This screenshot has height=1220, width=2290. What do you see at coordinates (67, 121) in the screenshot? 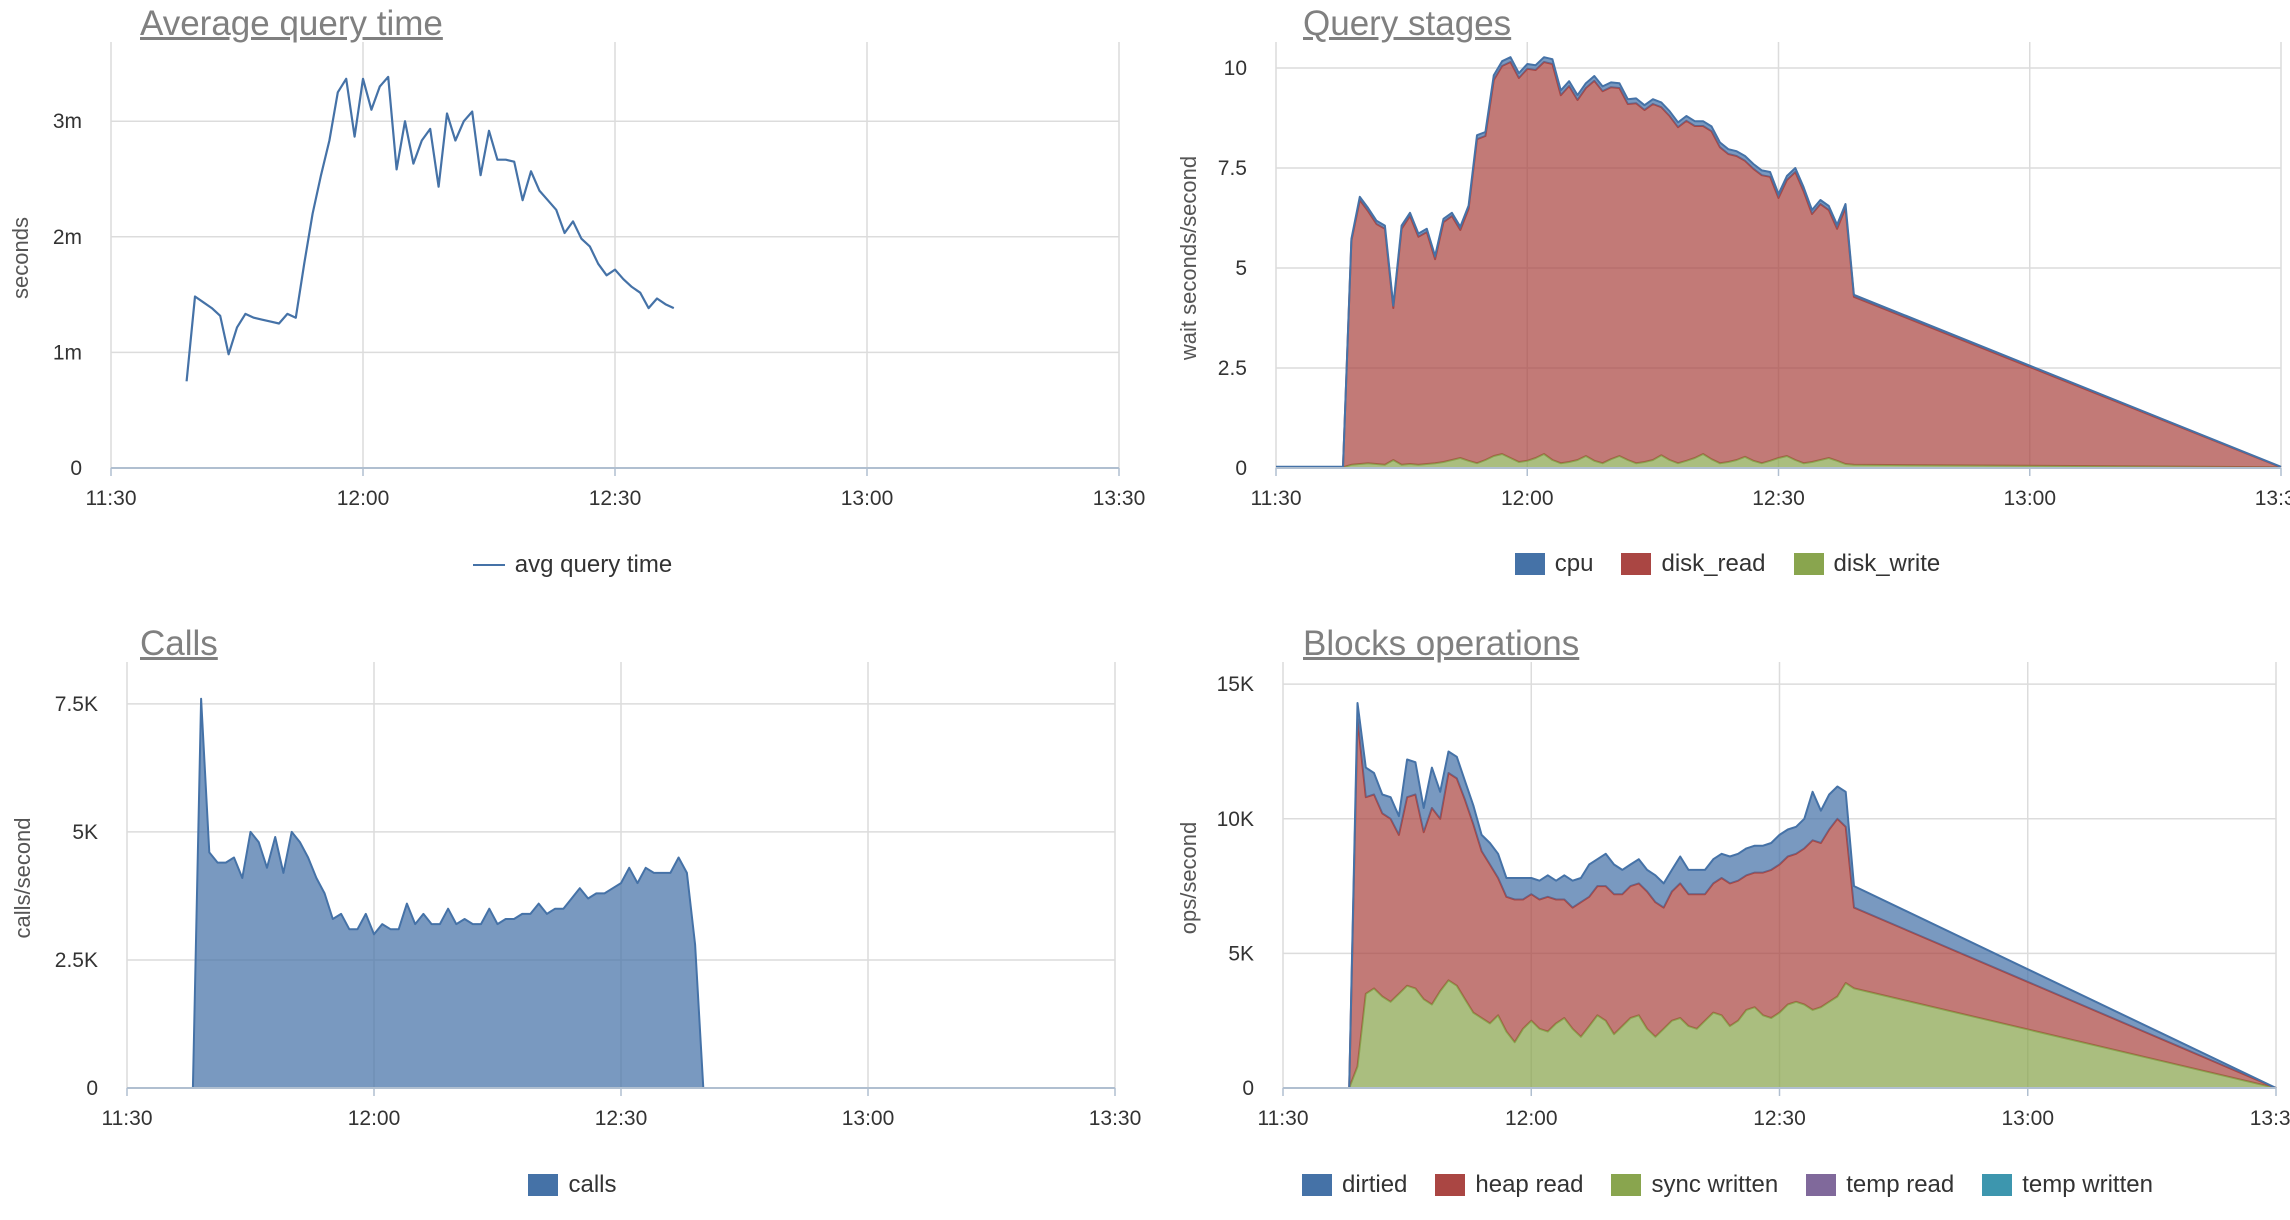
I see `y-tick-label: 3m` at bounding box center [67, 121].